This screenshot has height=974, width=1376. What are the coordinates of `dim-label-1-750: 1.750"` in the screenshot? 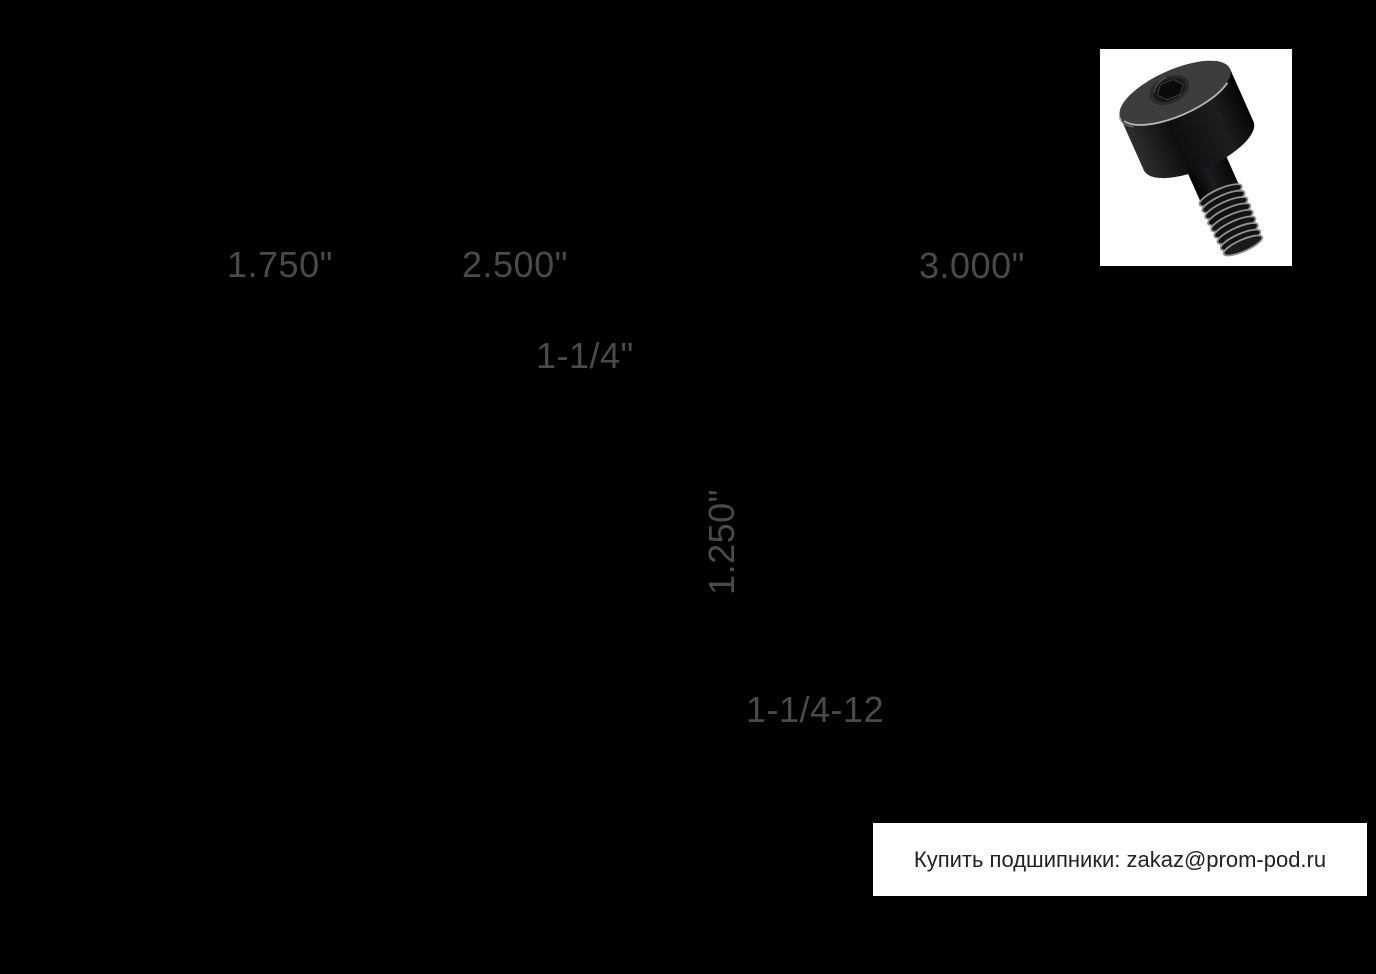 It's located at (280, 264).